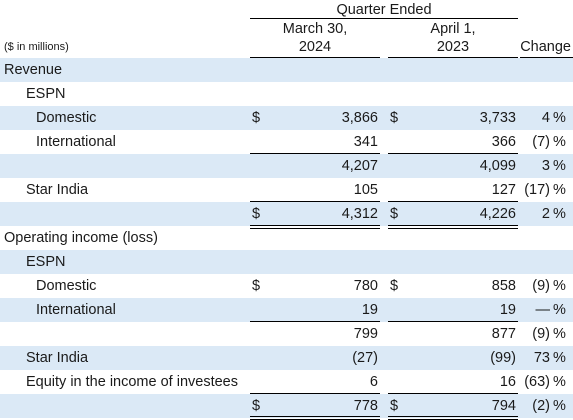 The height and width of the screenshot is (420, 573). I want to click on value-prior: 858, so click(503, 286).